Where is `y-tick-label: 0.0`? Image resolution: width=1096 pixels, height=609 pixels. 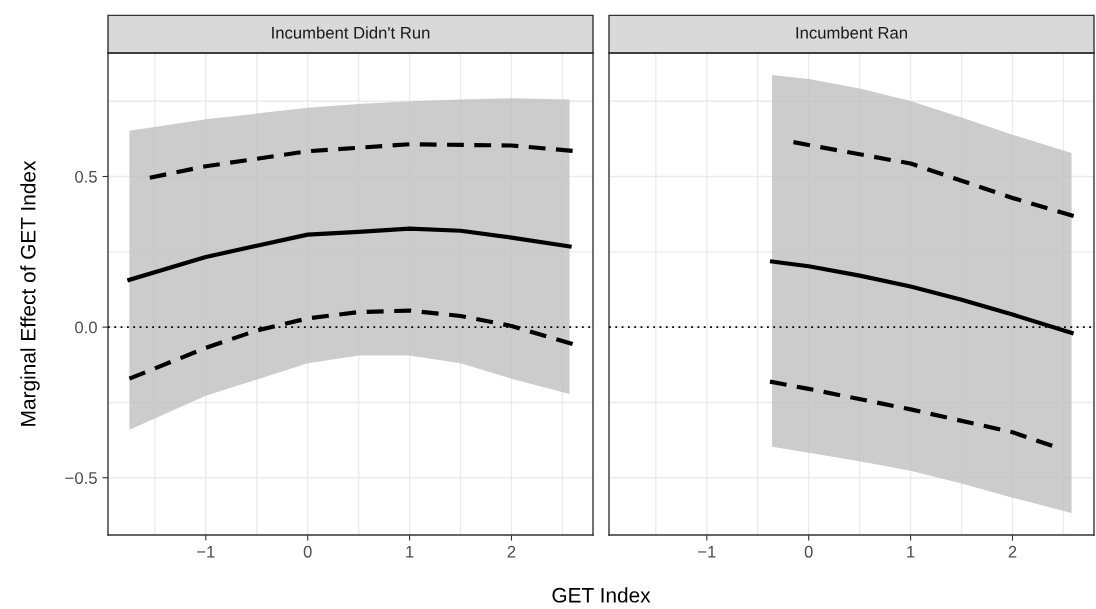 y-tick-label: 0.0 is located at coordinates (86, 327).